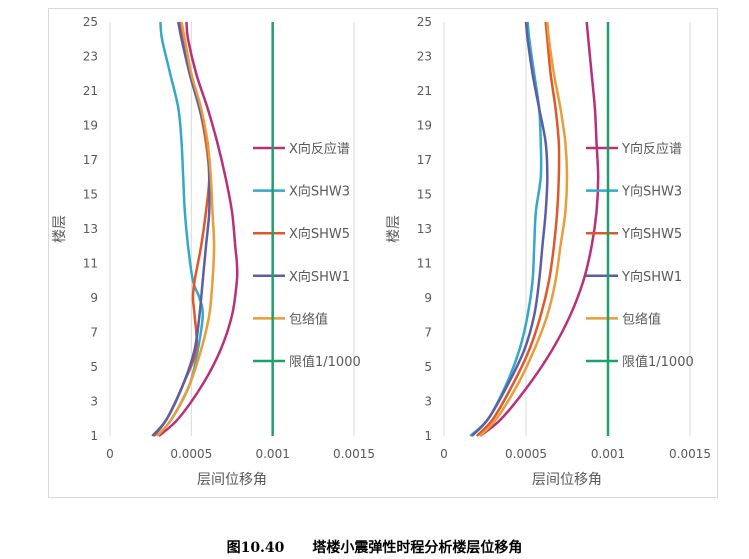  I want to click on legend-label: Y向SHW5, so click(651, 234).